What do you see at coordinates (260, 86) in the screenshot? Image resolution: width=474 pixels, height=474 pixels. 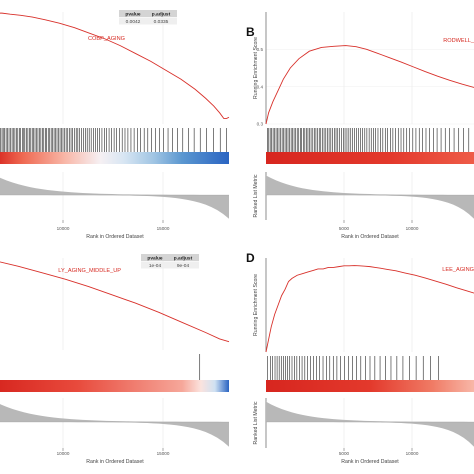 I see `es-tick-label: 0.4` at bounding box center [260, 86].